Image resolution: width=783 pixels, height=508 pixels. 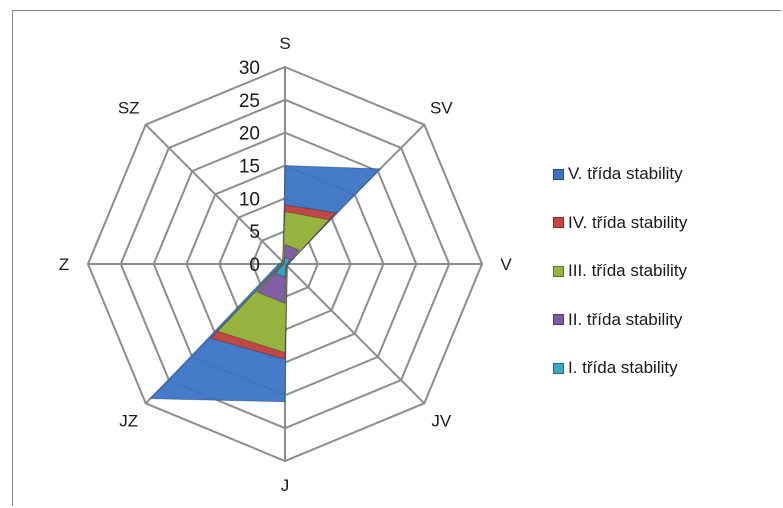 I want to click on legend-label: IV. třída stability, so click(x=628, y=222).